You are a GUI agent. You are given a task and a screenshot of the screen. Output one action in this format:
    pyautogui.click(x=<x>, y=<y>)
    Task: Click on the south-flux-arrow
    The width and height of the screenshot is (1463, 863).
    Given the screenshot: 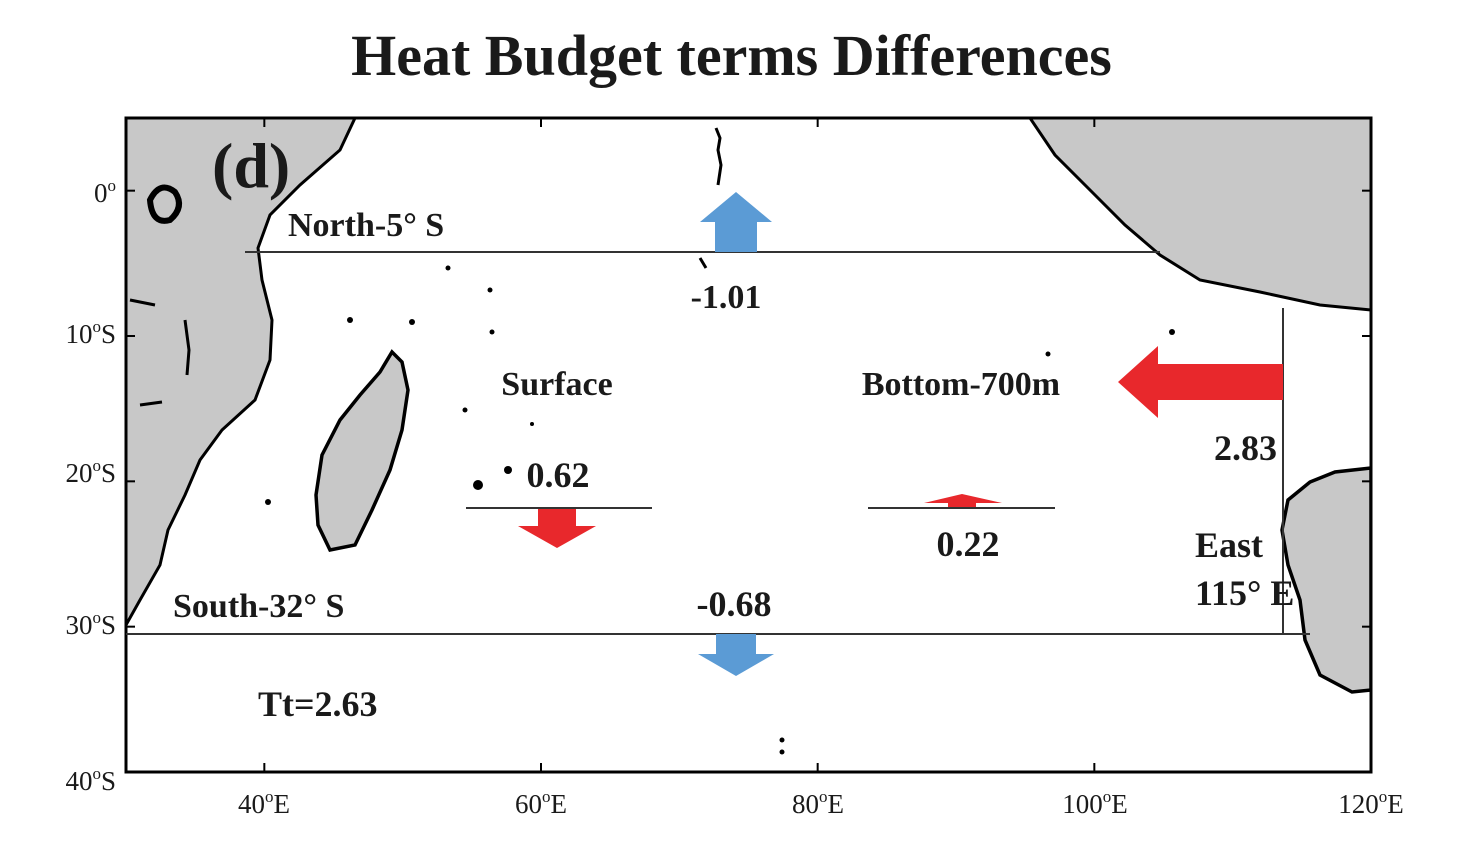 What is the action you would take?
    pyautogui.click(x=736, y=655)
    